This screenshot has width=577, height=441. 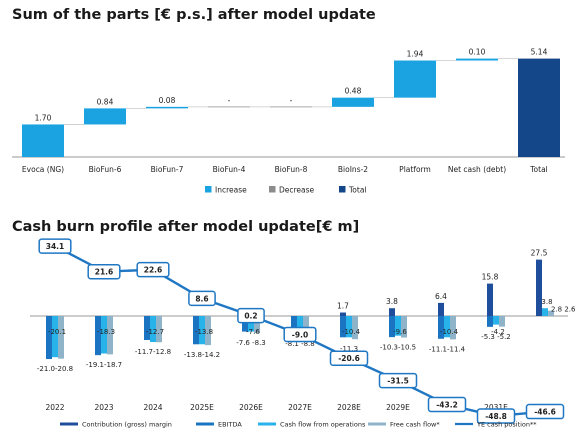 What do you see at coordinates (250, 316) in the screenshot?
I see `cash-position-label: 0.2` at bounding box center [250, 316].